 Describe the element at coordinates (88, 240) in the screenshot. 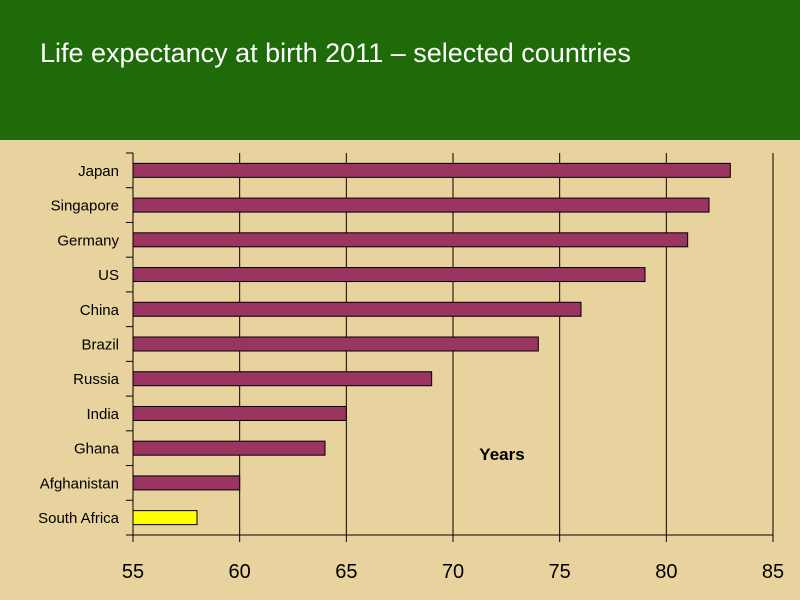

I see `category-label: Germany` at that location.